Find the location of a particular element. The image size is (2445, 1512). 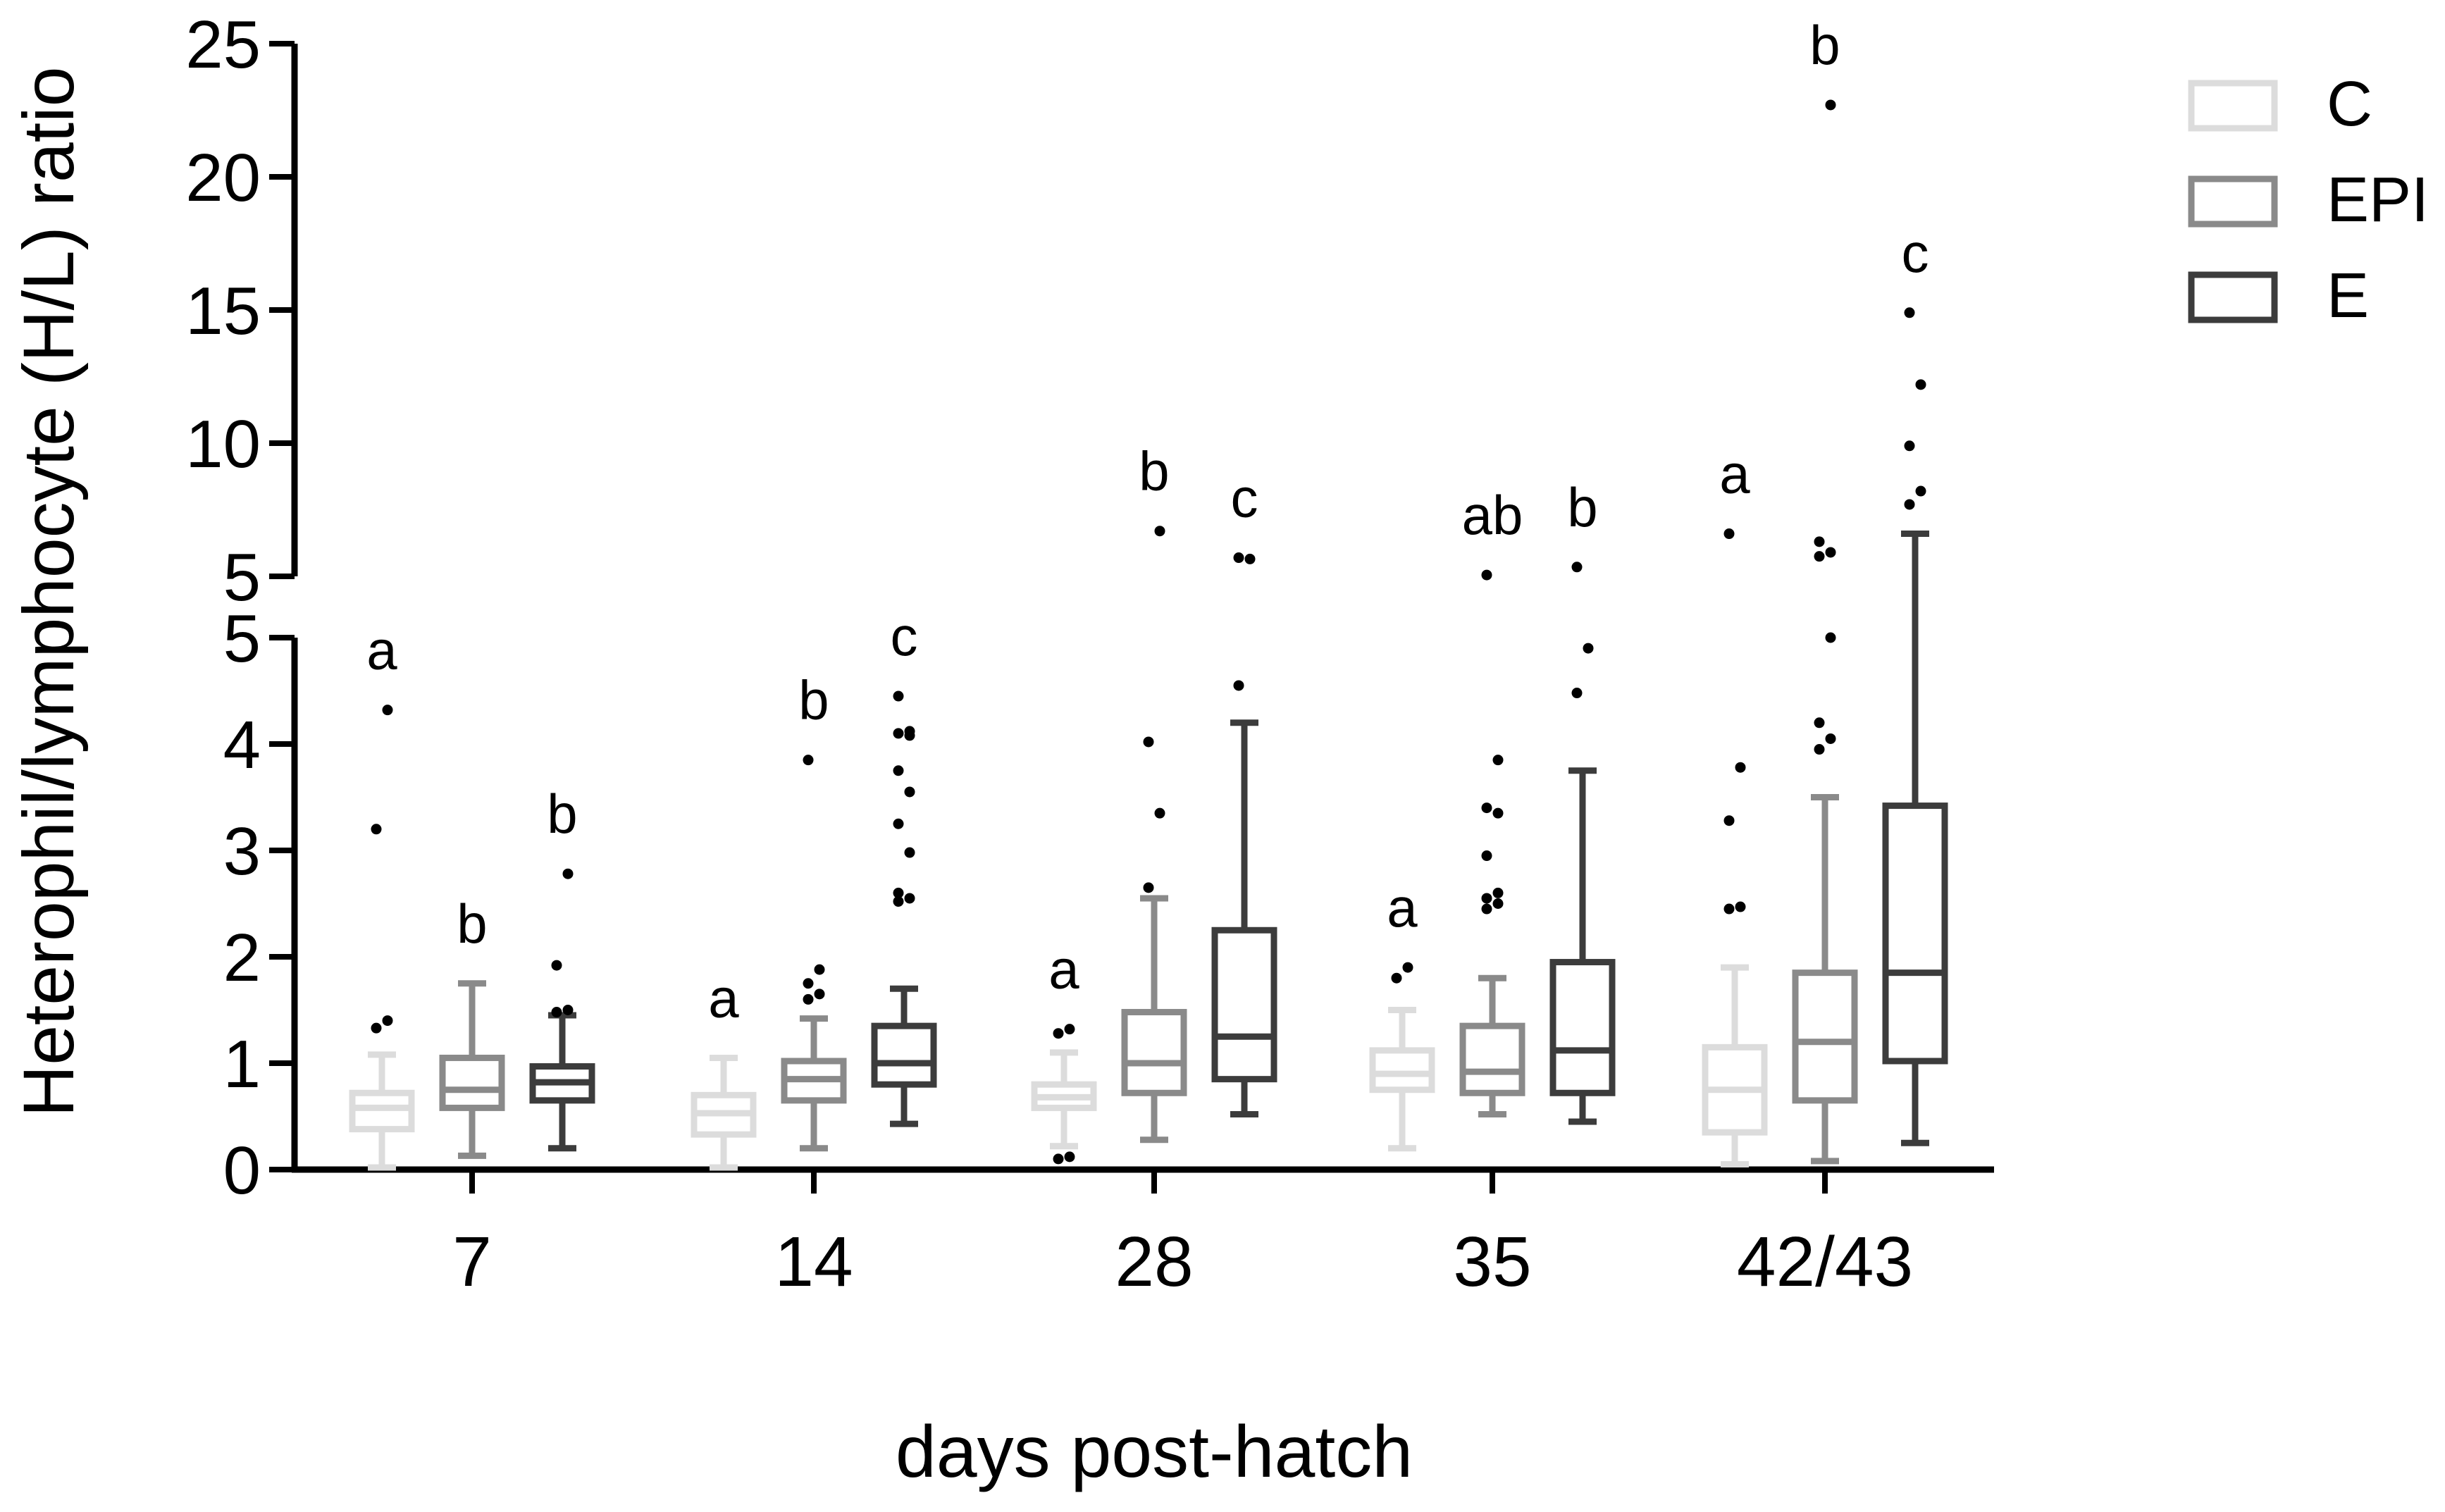

y-tick-label: 25 is located at coordinates (223, 44).